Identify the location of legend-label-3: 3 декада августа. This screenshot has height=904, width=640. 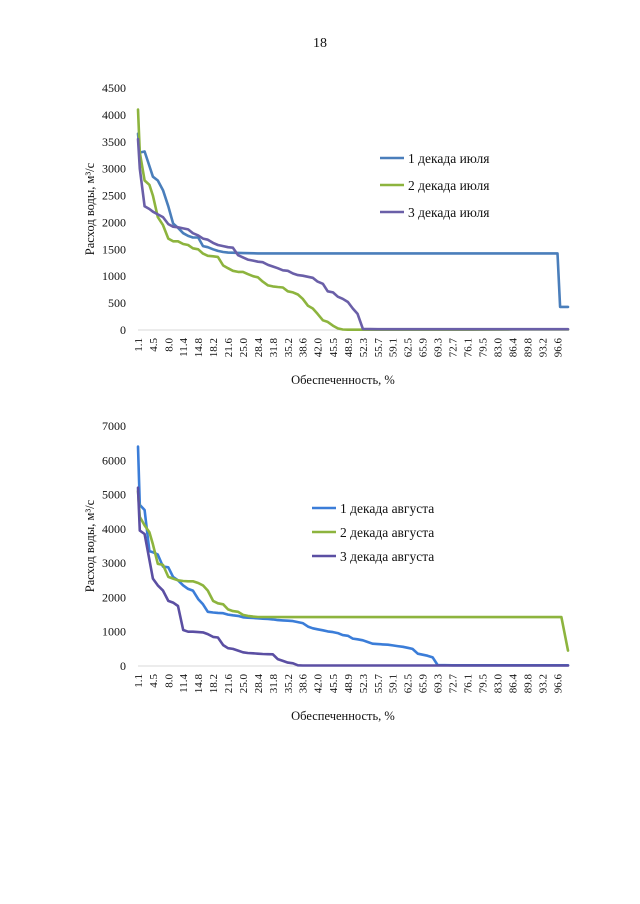
(387, 556).